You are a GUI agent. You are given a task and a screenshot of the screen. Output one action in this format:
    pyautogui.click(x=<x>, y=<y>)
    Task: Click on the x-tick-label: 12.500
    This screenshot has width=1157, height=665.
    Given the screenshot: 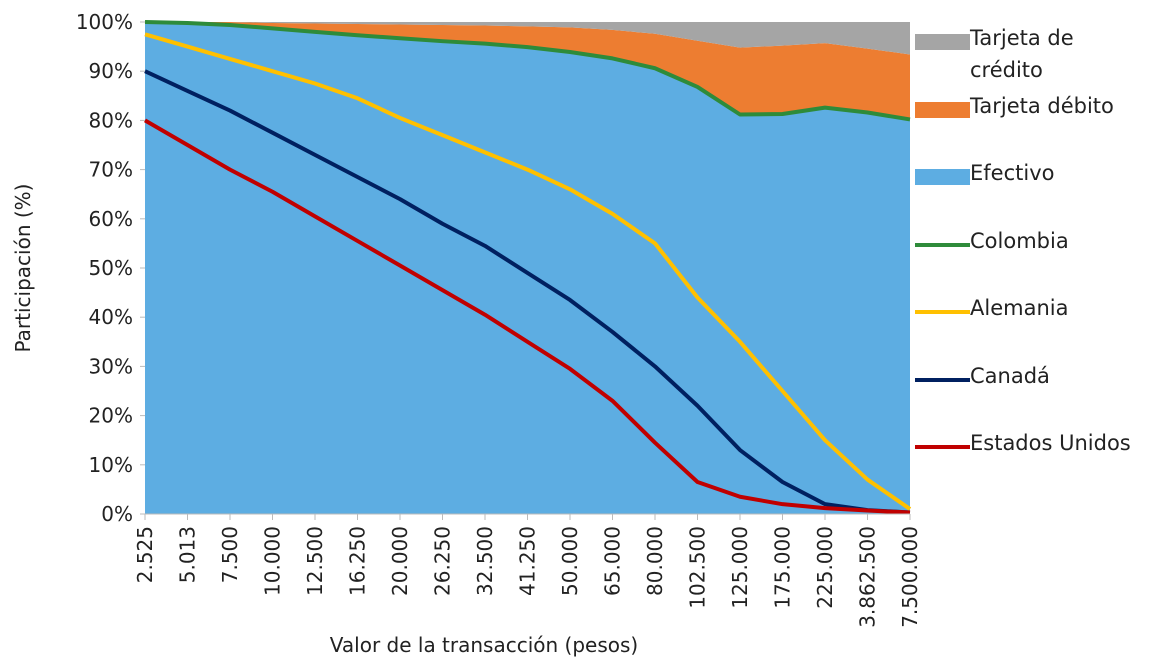 What is the action you would take?
    pyautogui.click(x=315, y=561)
    